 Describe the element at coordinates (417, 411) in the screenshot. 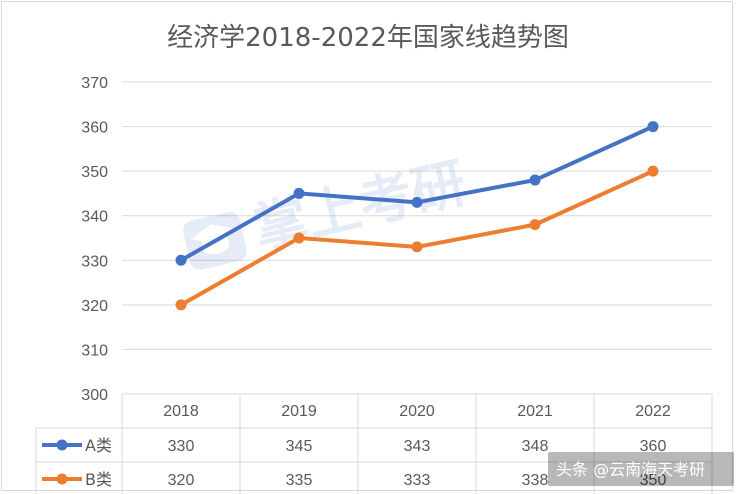

I see `x-tick-label: 2020` at that location.